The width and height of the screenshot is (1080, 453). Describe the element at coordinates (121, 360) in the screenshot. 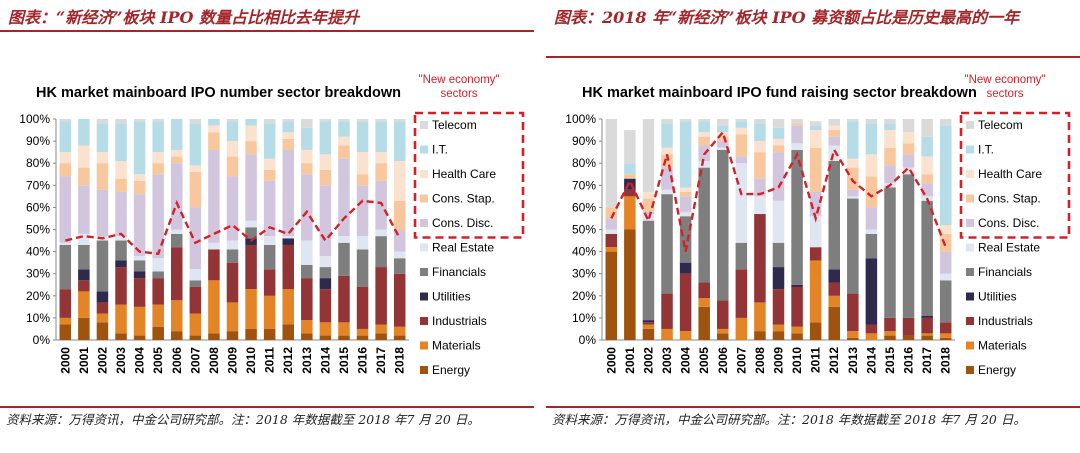

I see `x-tick-label: 2003` at that location.